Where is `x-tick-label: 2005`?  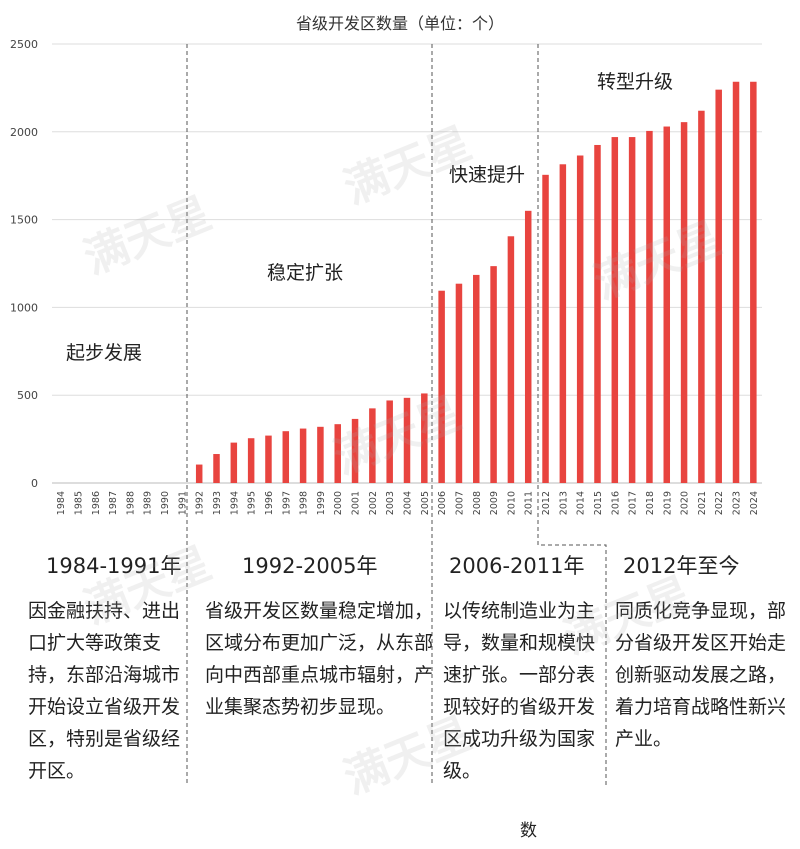
x-tick-label: 2005 is located at coordinates (425, 503).